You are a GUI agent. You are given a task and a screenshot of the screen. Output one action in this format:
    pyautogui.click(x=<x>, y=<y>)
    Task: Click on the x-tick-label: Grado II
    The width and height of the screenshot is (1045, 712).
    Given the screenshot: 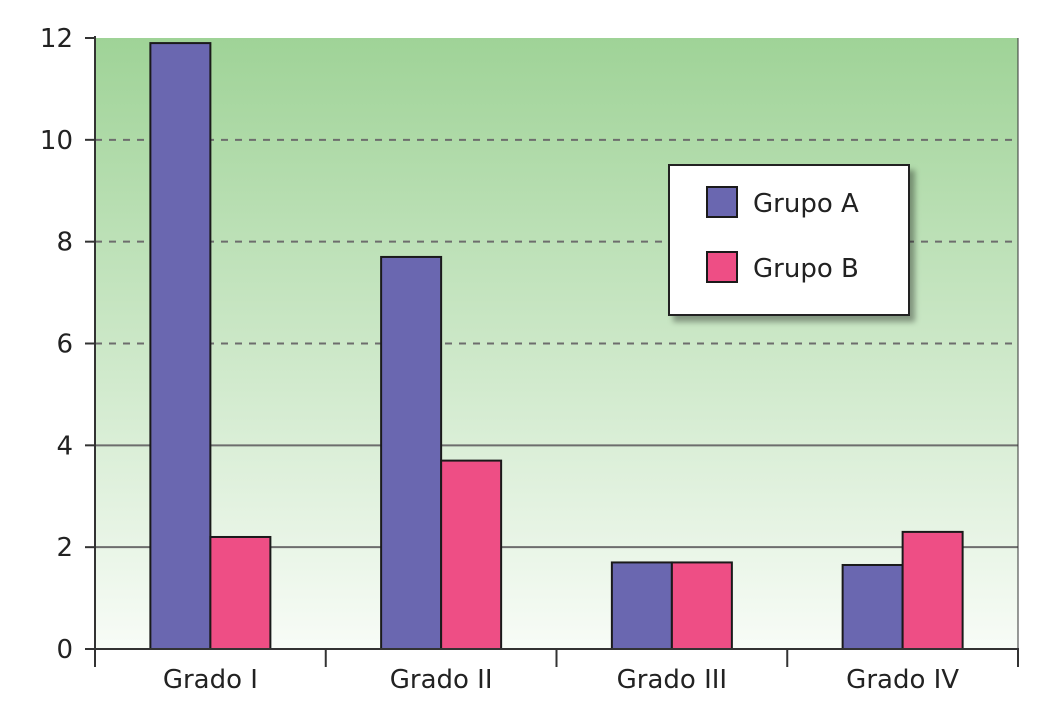 What is the action you would take?
    pyautogui.click(x=441, y=680)
    